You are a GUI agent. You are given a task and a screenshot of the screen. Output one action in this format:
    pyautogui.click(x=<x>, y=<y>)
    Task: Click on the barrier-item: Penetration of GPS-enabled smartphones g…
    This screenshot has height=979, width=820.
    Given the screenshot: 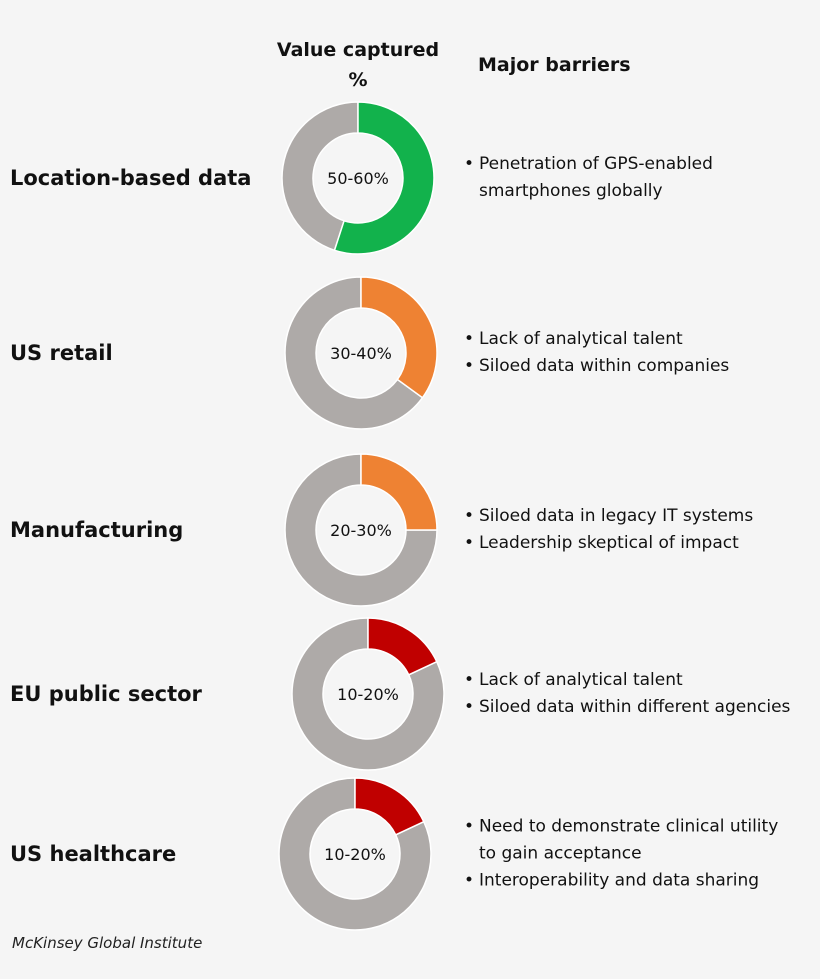 What is the action you would take?
    pyautogui.click(x=606, y=178)
    